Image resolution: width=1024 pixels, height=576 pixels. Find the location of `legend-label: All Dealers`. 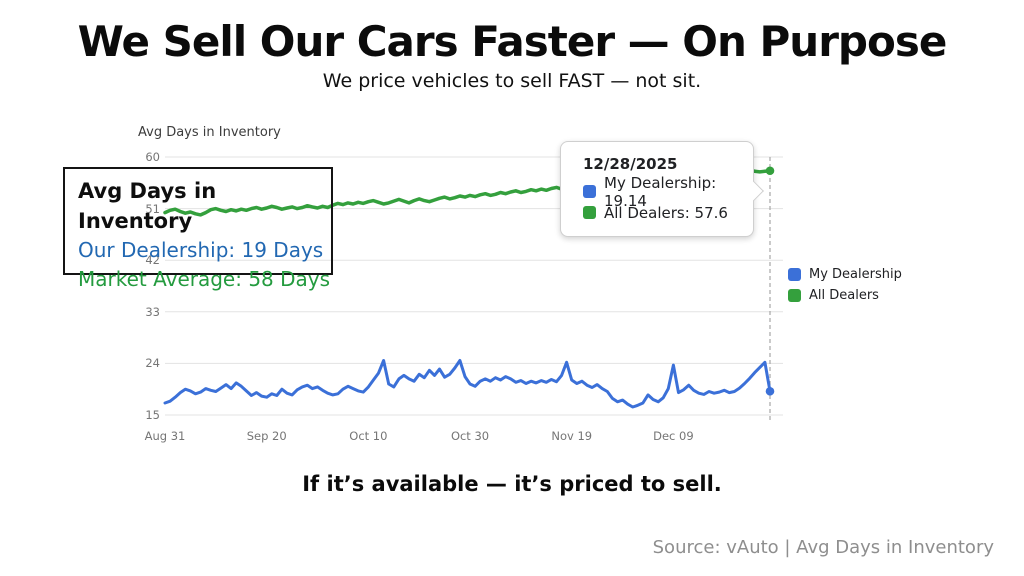

legend-label: All Dealers is located at coordinates (844, 295).